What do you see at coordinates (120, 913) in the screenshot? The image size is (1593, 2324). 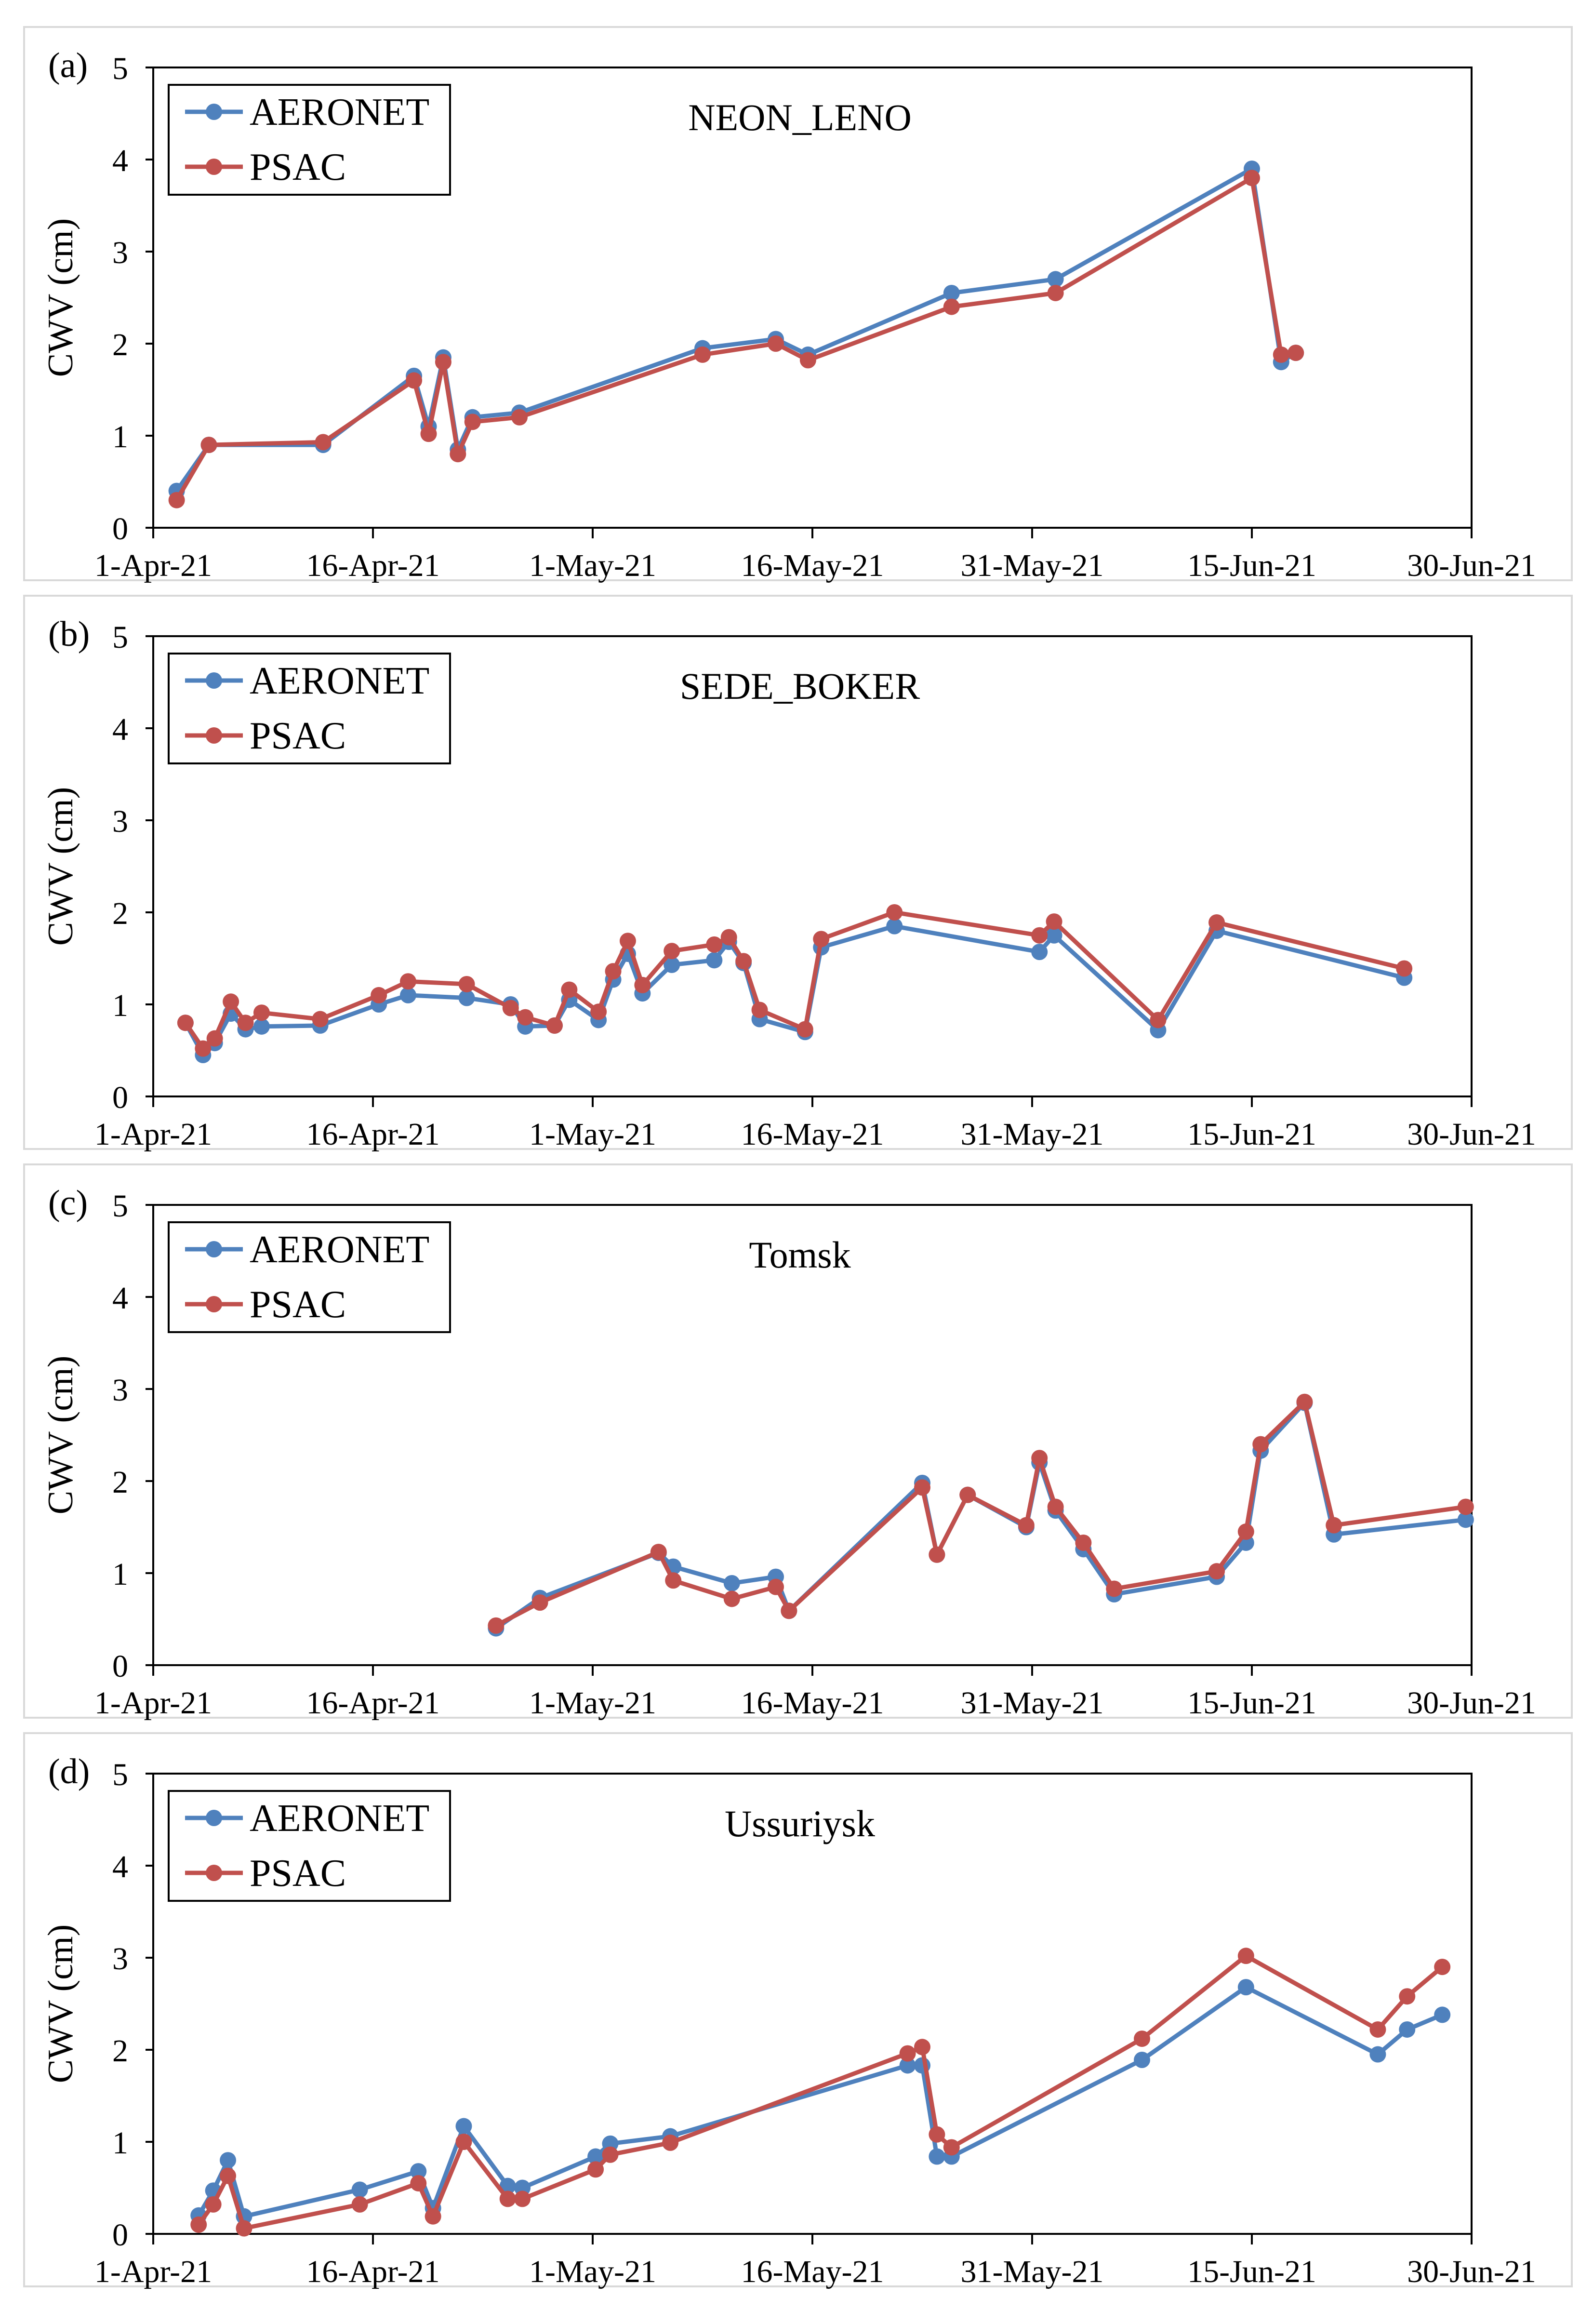 I see `y-tick-label: 2` at bounding box center [120, 913].